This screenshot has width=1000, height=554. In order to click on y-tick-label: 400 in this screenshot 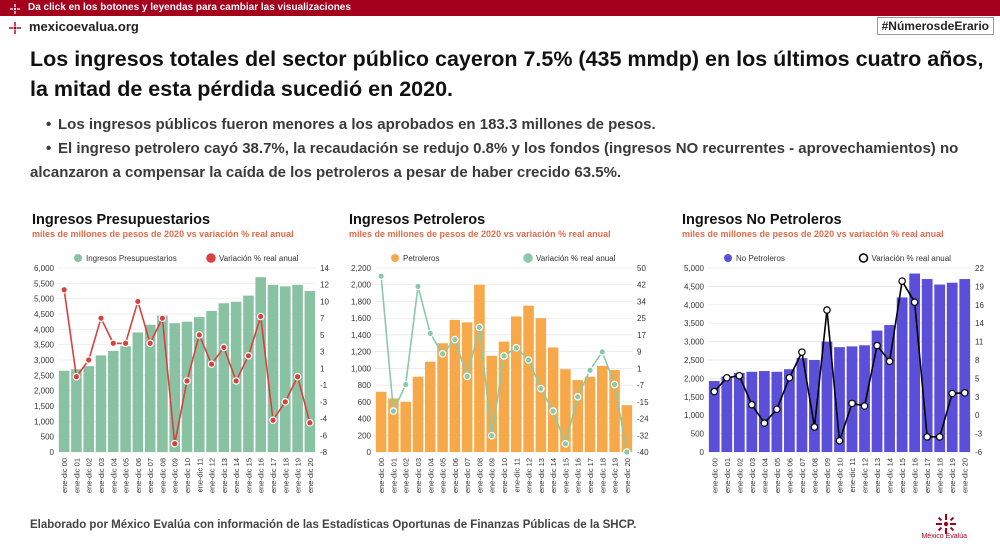, I will do `click(365, 419)`.